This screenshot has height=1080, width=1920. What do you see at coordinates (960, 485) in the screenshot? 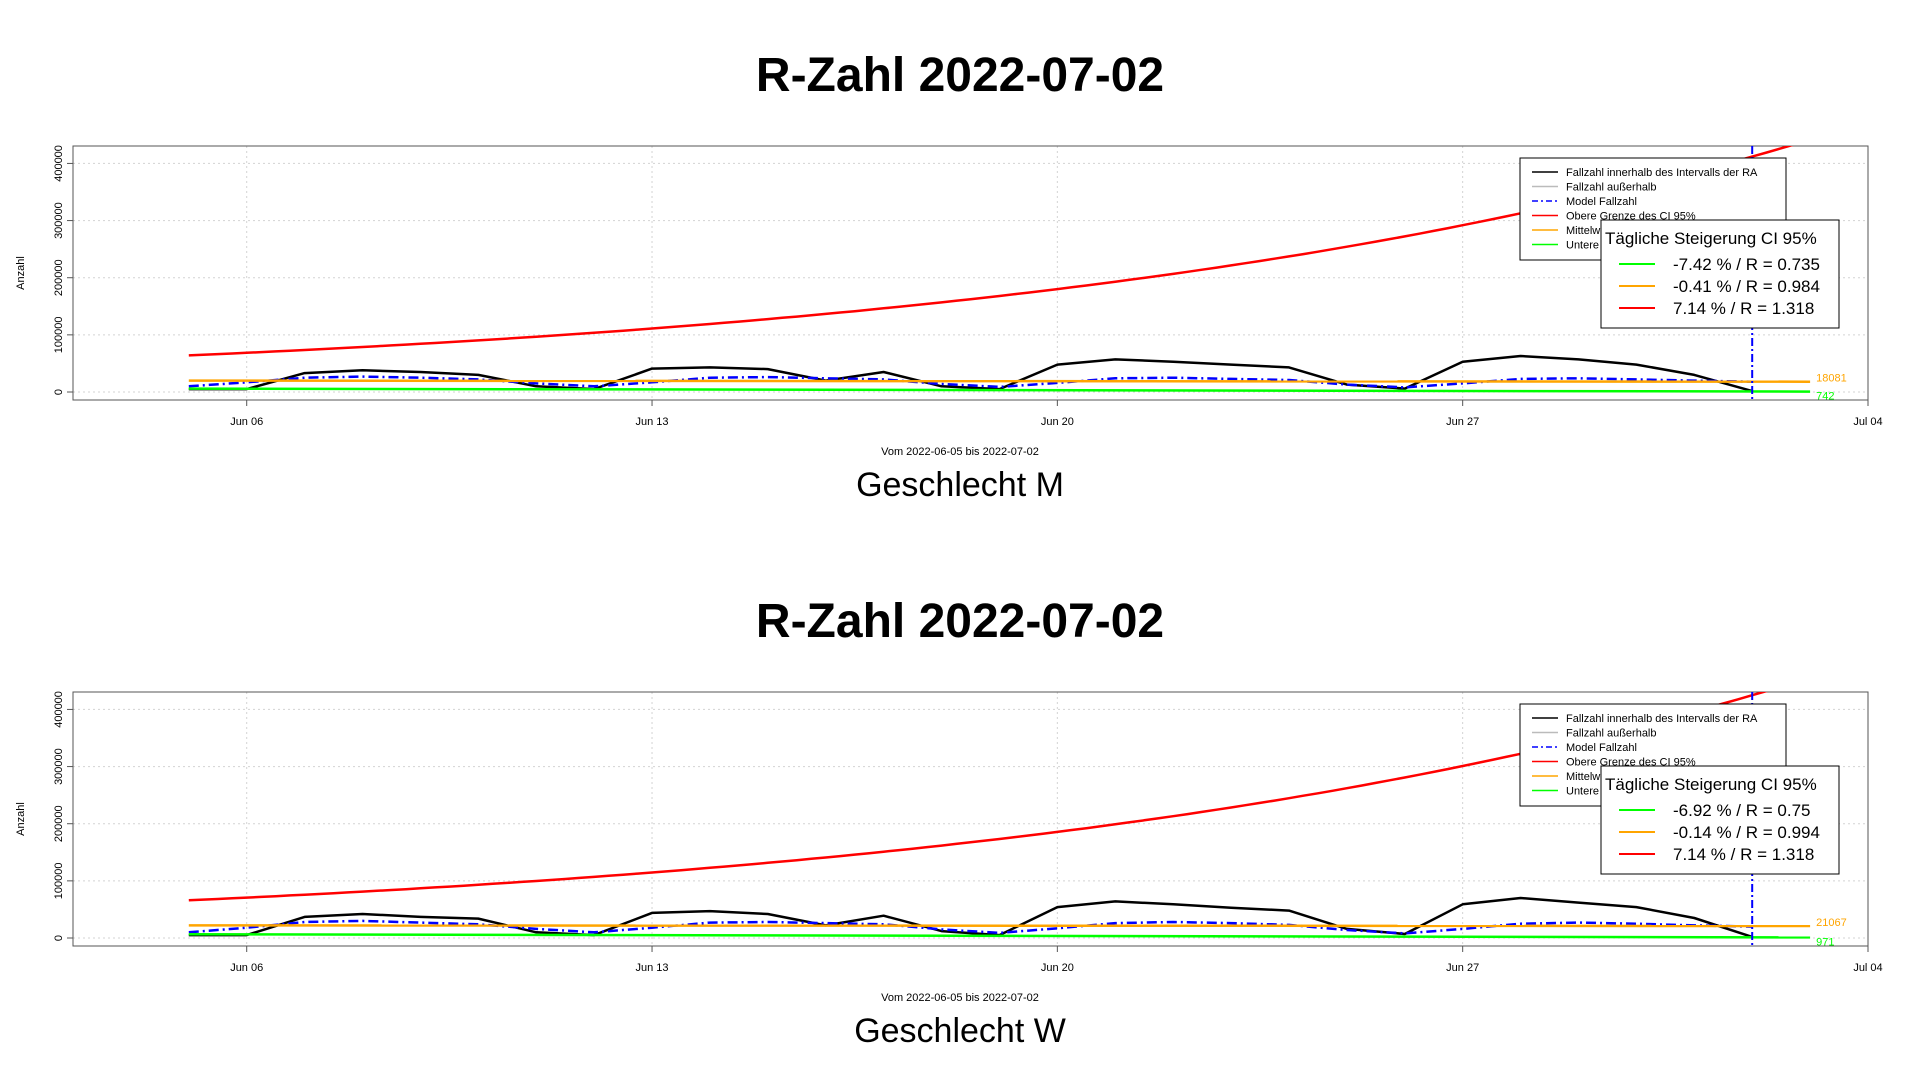
I see `chart-subtitle: Geschlecht M` at bounding box center [960, 485].